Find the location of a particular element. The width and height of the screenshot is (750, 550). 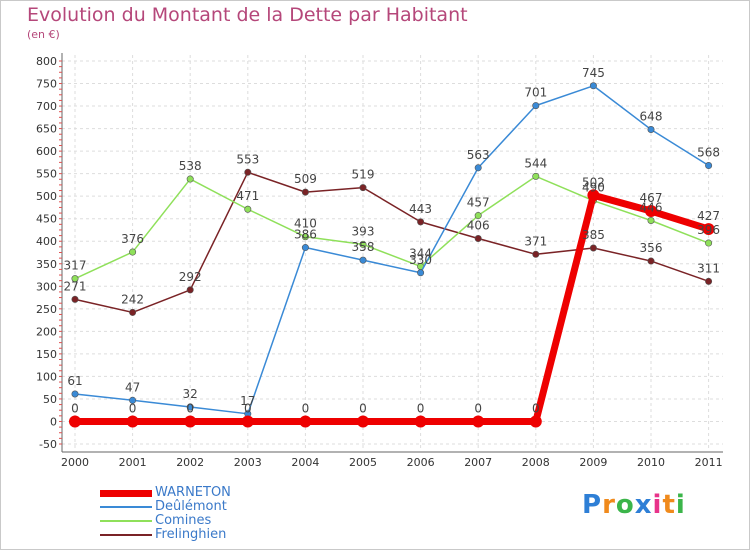

y-tick-label: -50 is located at coordinates (48, 444).